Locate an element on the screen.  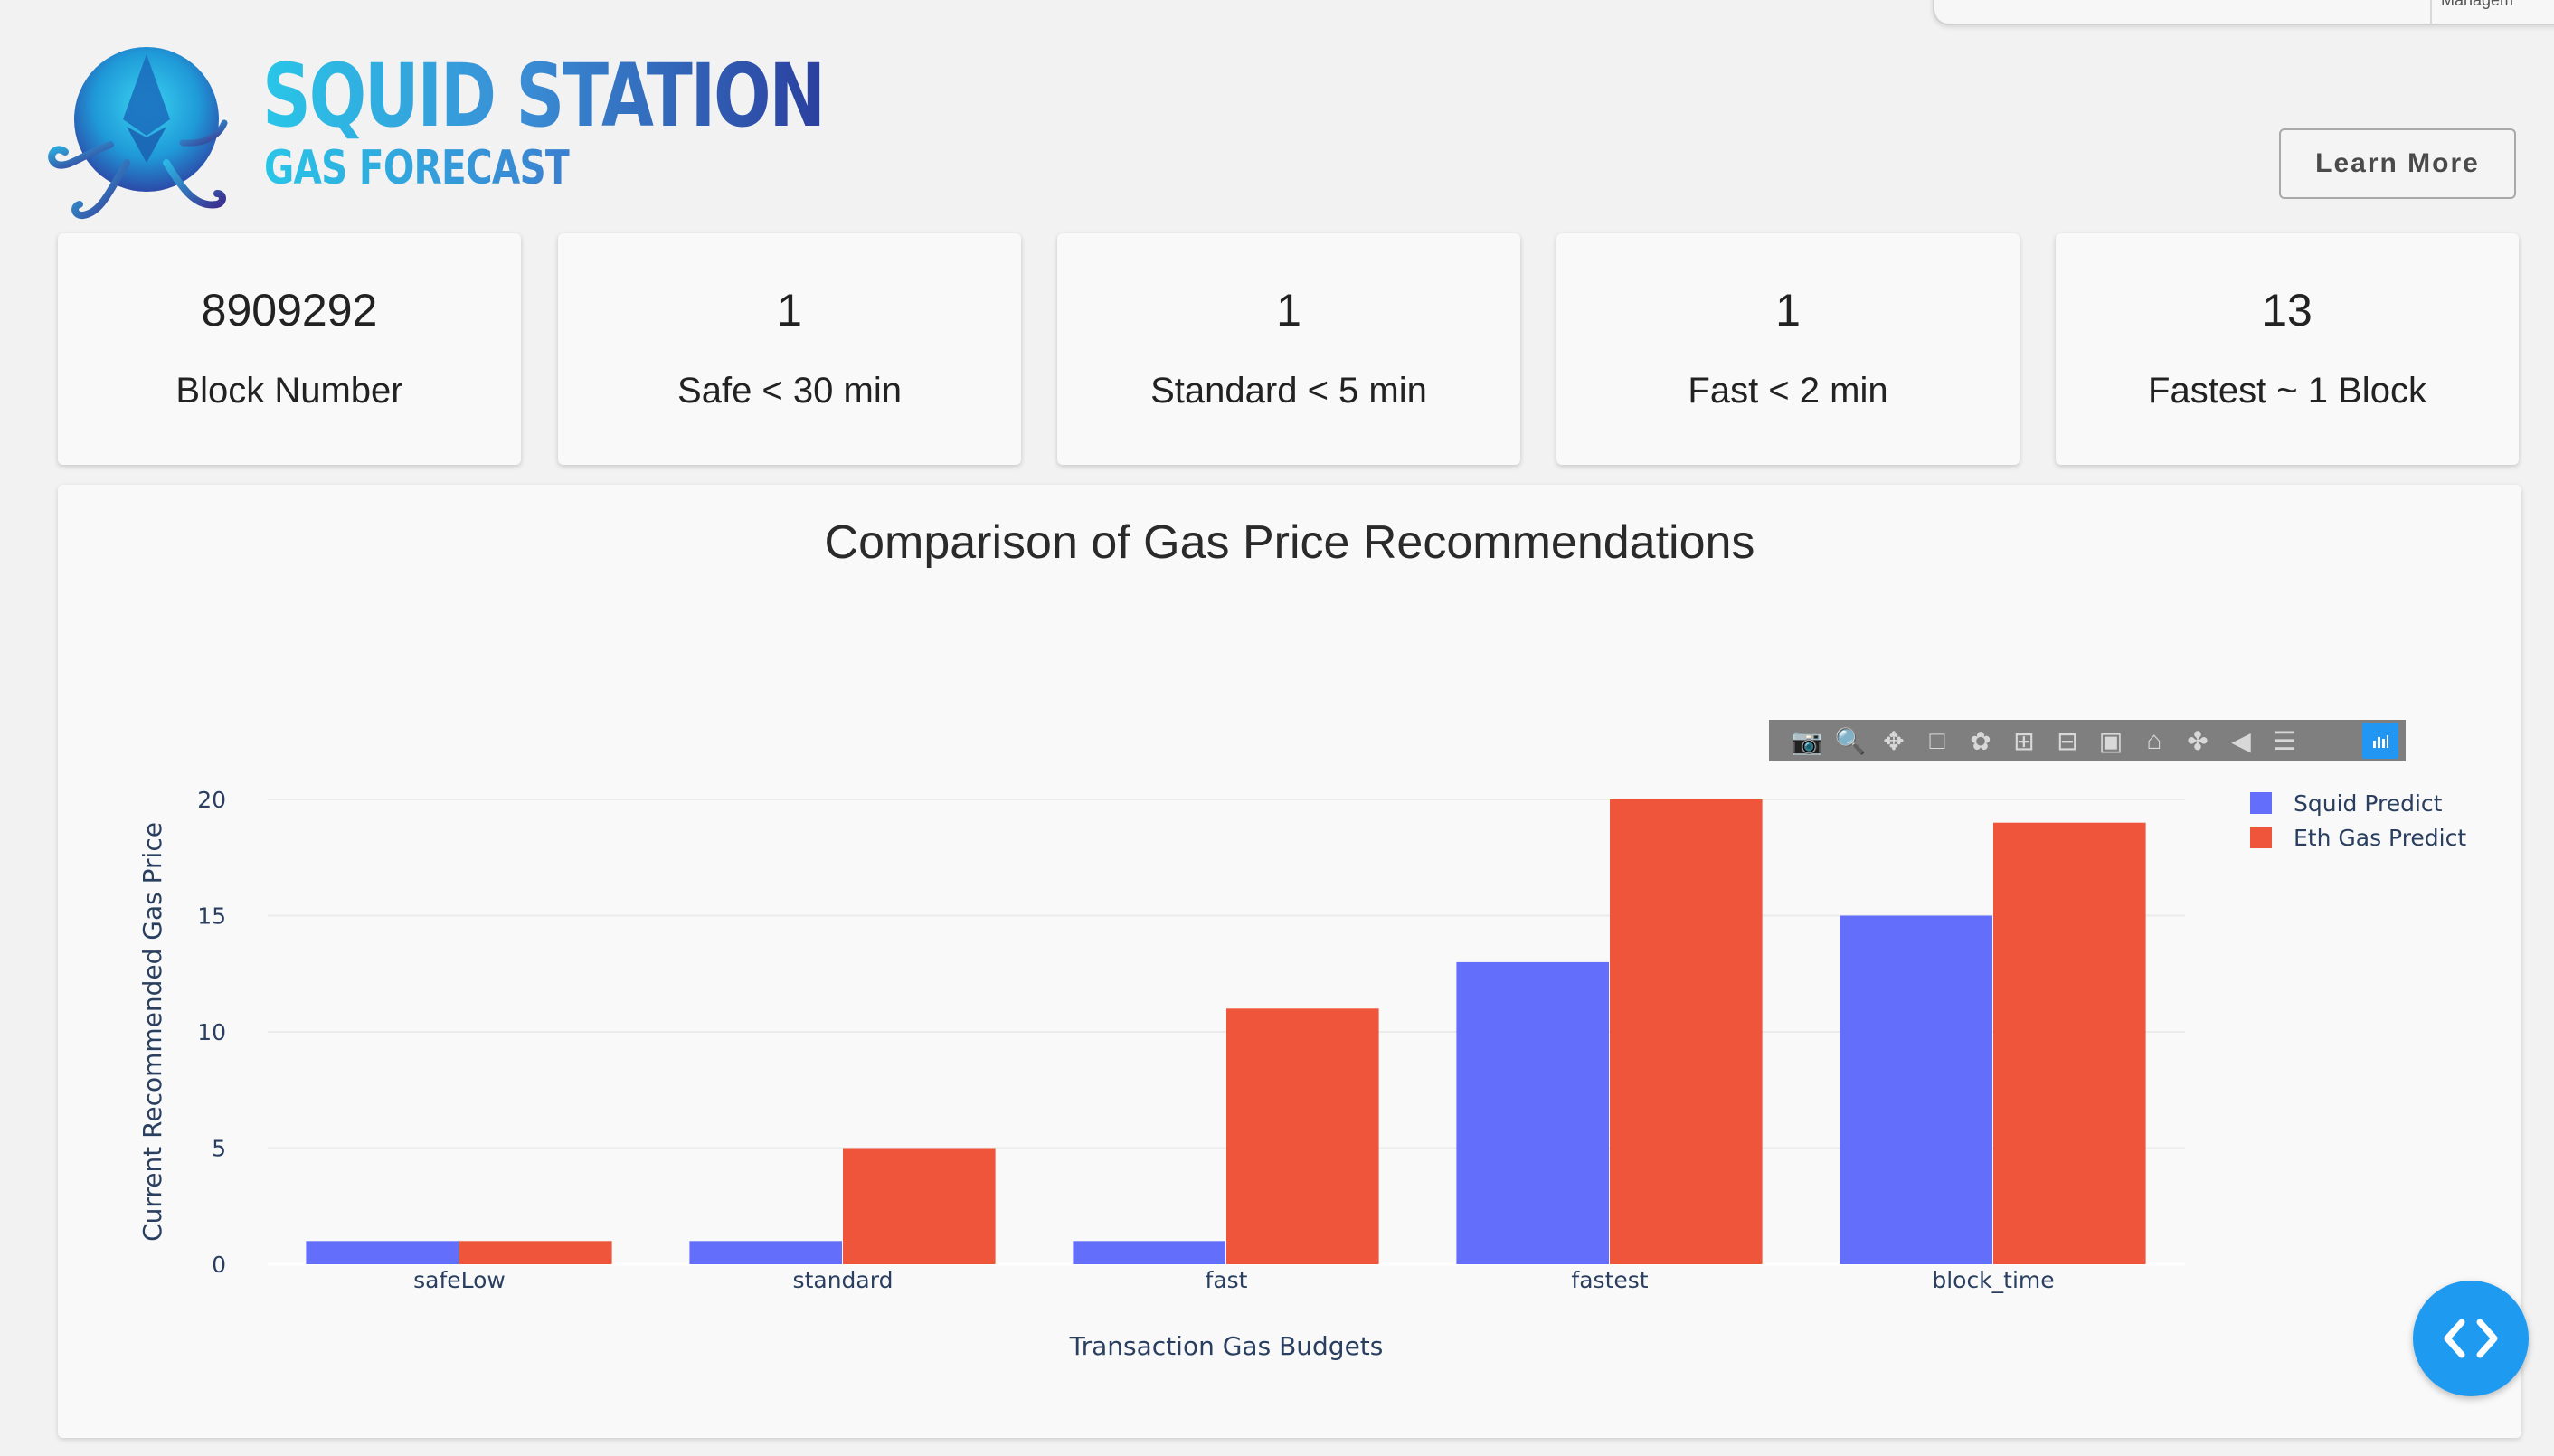
home-icon: ⌂ is located at coordinates (2154, 740).